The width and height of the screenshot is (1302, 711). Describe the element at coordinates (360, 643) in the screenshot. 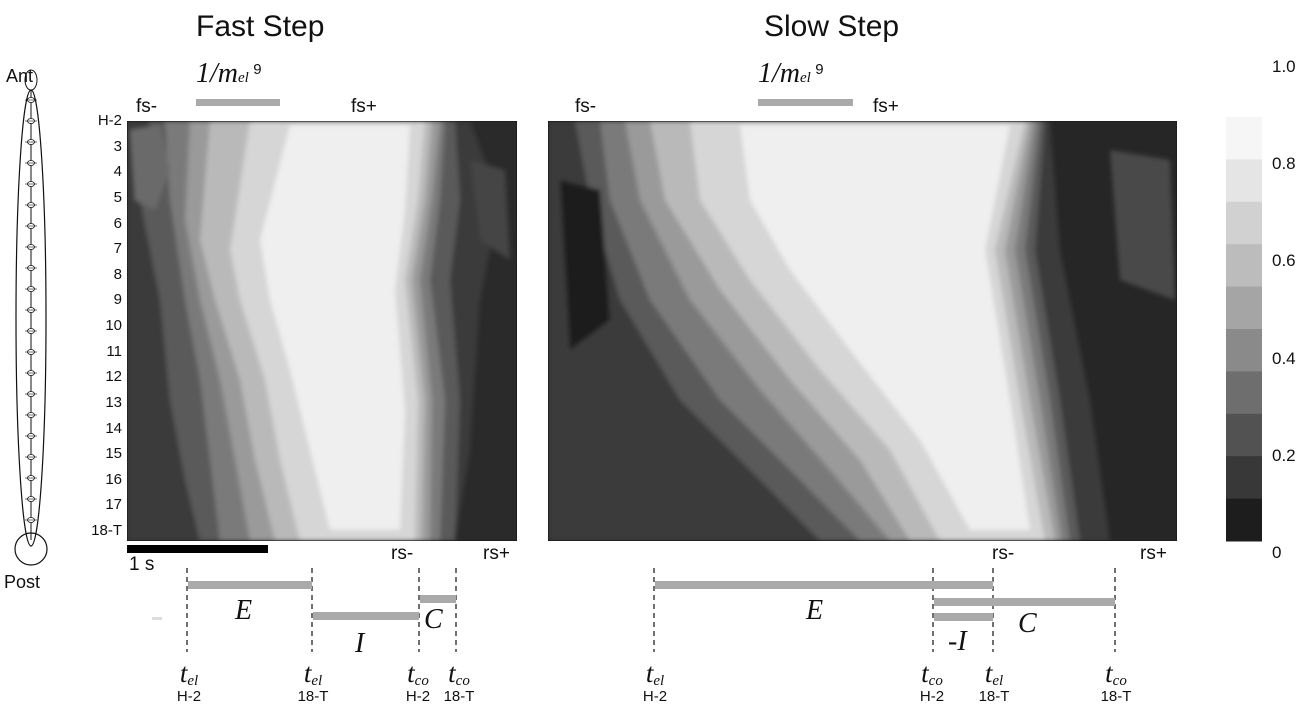

I see `fast-phase-i-label: I` at that location.